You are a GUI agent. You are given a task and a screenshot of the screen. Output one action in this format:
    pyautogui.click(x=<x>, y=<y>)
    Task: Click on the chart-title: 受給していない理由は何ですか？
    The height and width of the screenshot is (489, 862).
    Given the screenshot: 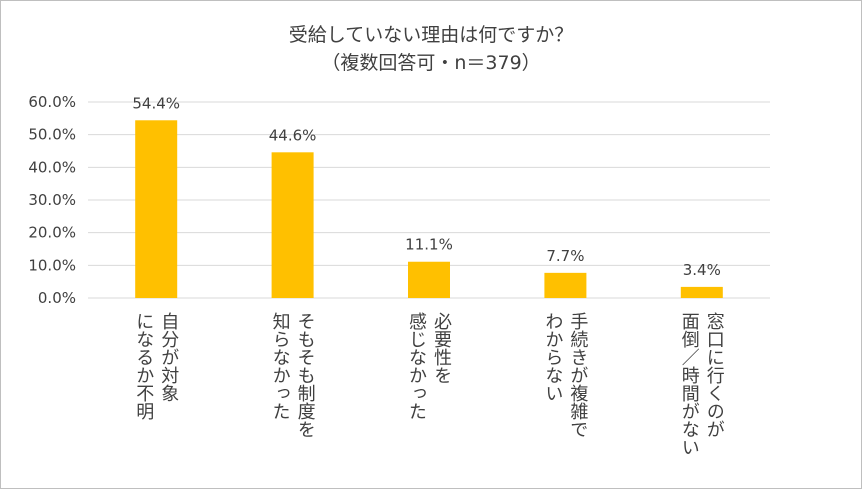 What is the action you would take?
    pyautogui.click(x=431, y=35)
    